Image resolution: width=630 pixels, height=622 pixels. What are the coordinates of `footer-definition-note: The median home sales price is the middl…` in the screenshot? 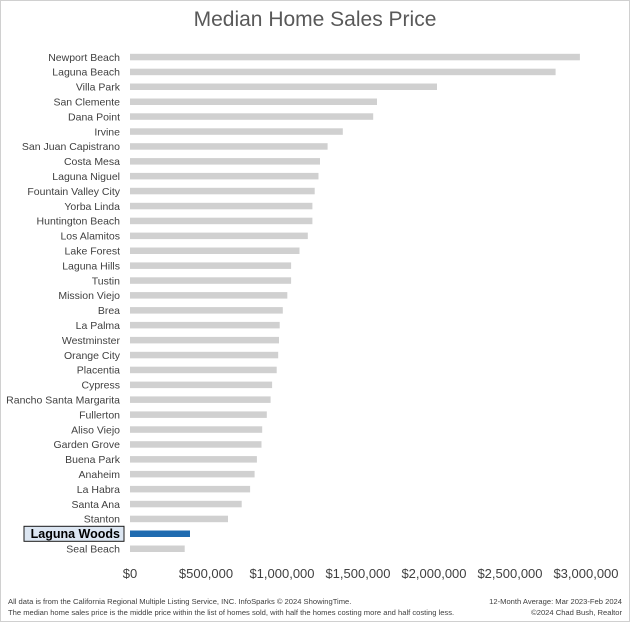 It's located at (231, 612).